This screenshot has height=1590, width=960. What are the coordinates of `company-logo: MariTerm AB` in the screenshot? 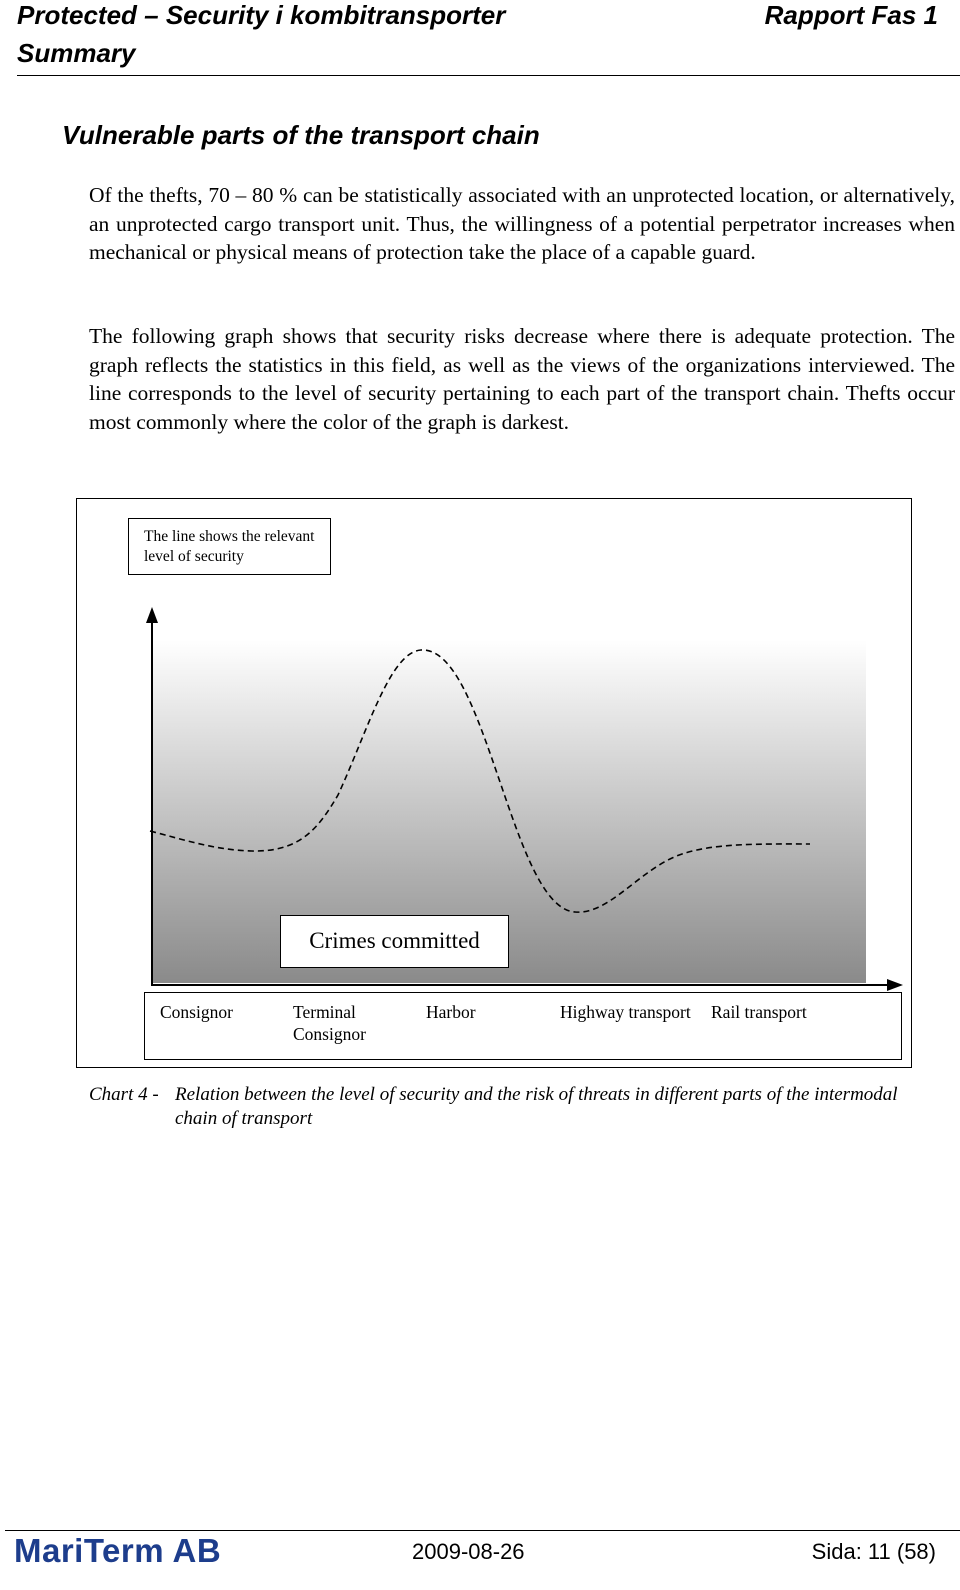 It's located at (118, 1550).